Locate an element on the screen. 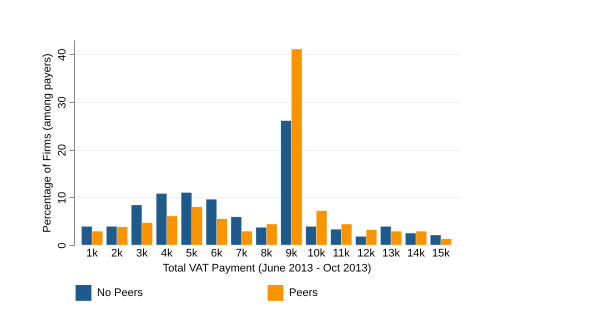 The width and height of the screenshot is (600, 336). y-axis-title: Percentage of Firms (among payers) is located at coordinates (48, 143).